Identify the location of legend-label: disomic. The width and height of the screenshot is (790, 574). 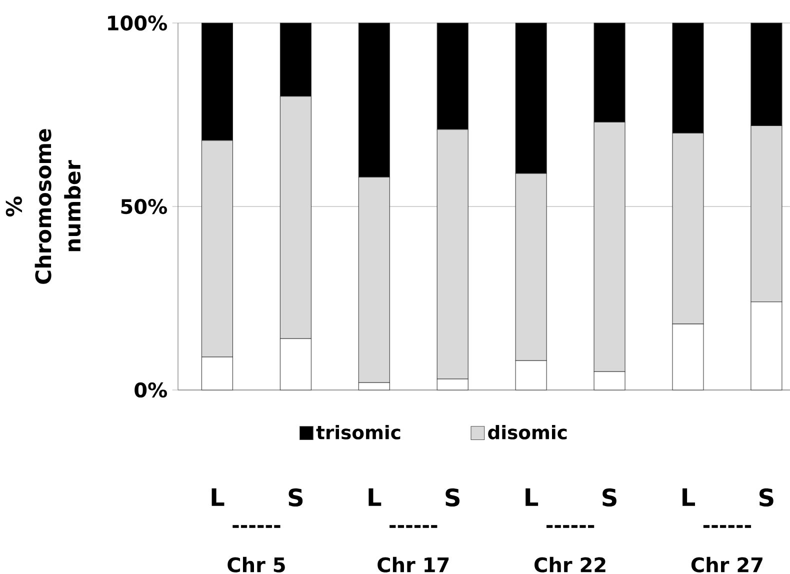
(527, 432).